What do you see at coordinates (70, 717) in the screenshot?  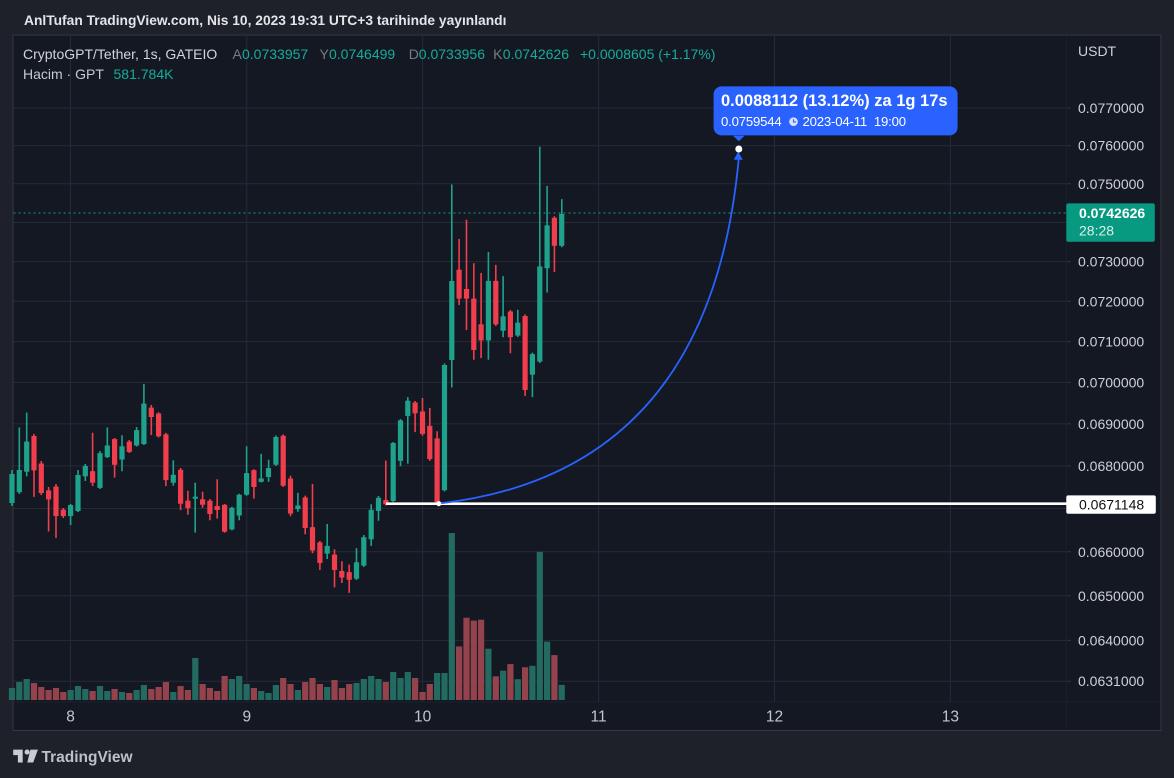 I see `svg-text: 8` at bounding box center [70, 717].